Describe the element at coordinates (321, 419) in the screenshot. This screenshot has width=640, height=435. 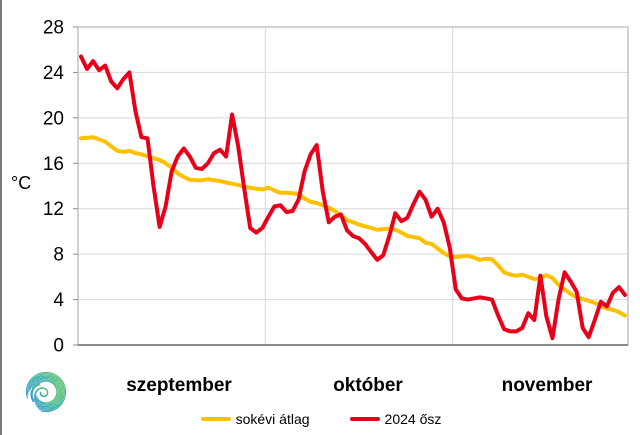
I see `legend: sokévi átlag 2024 ősz` at that location.